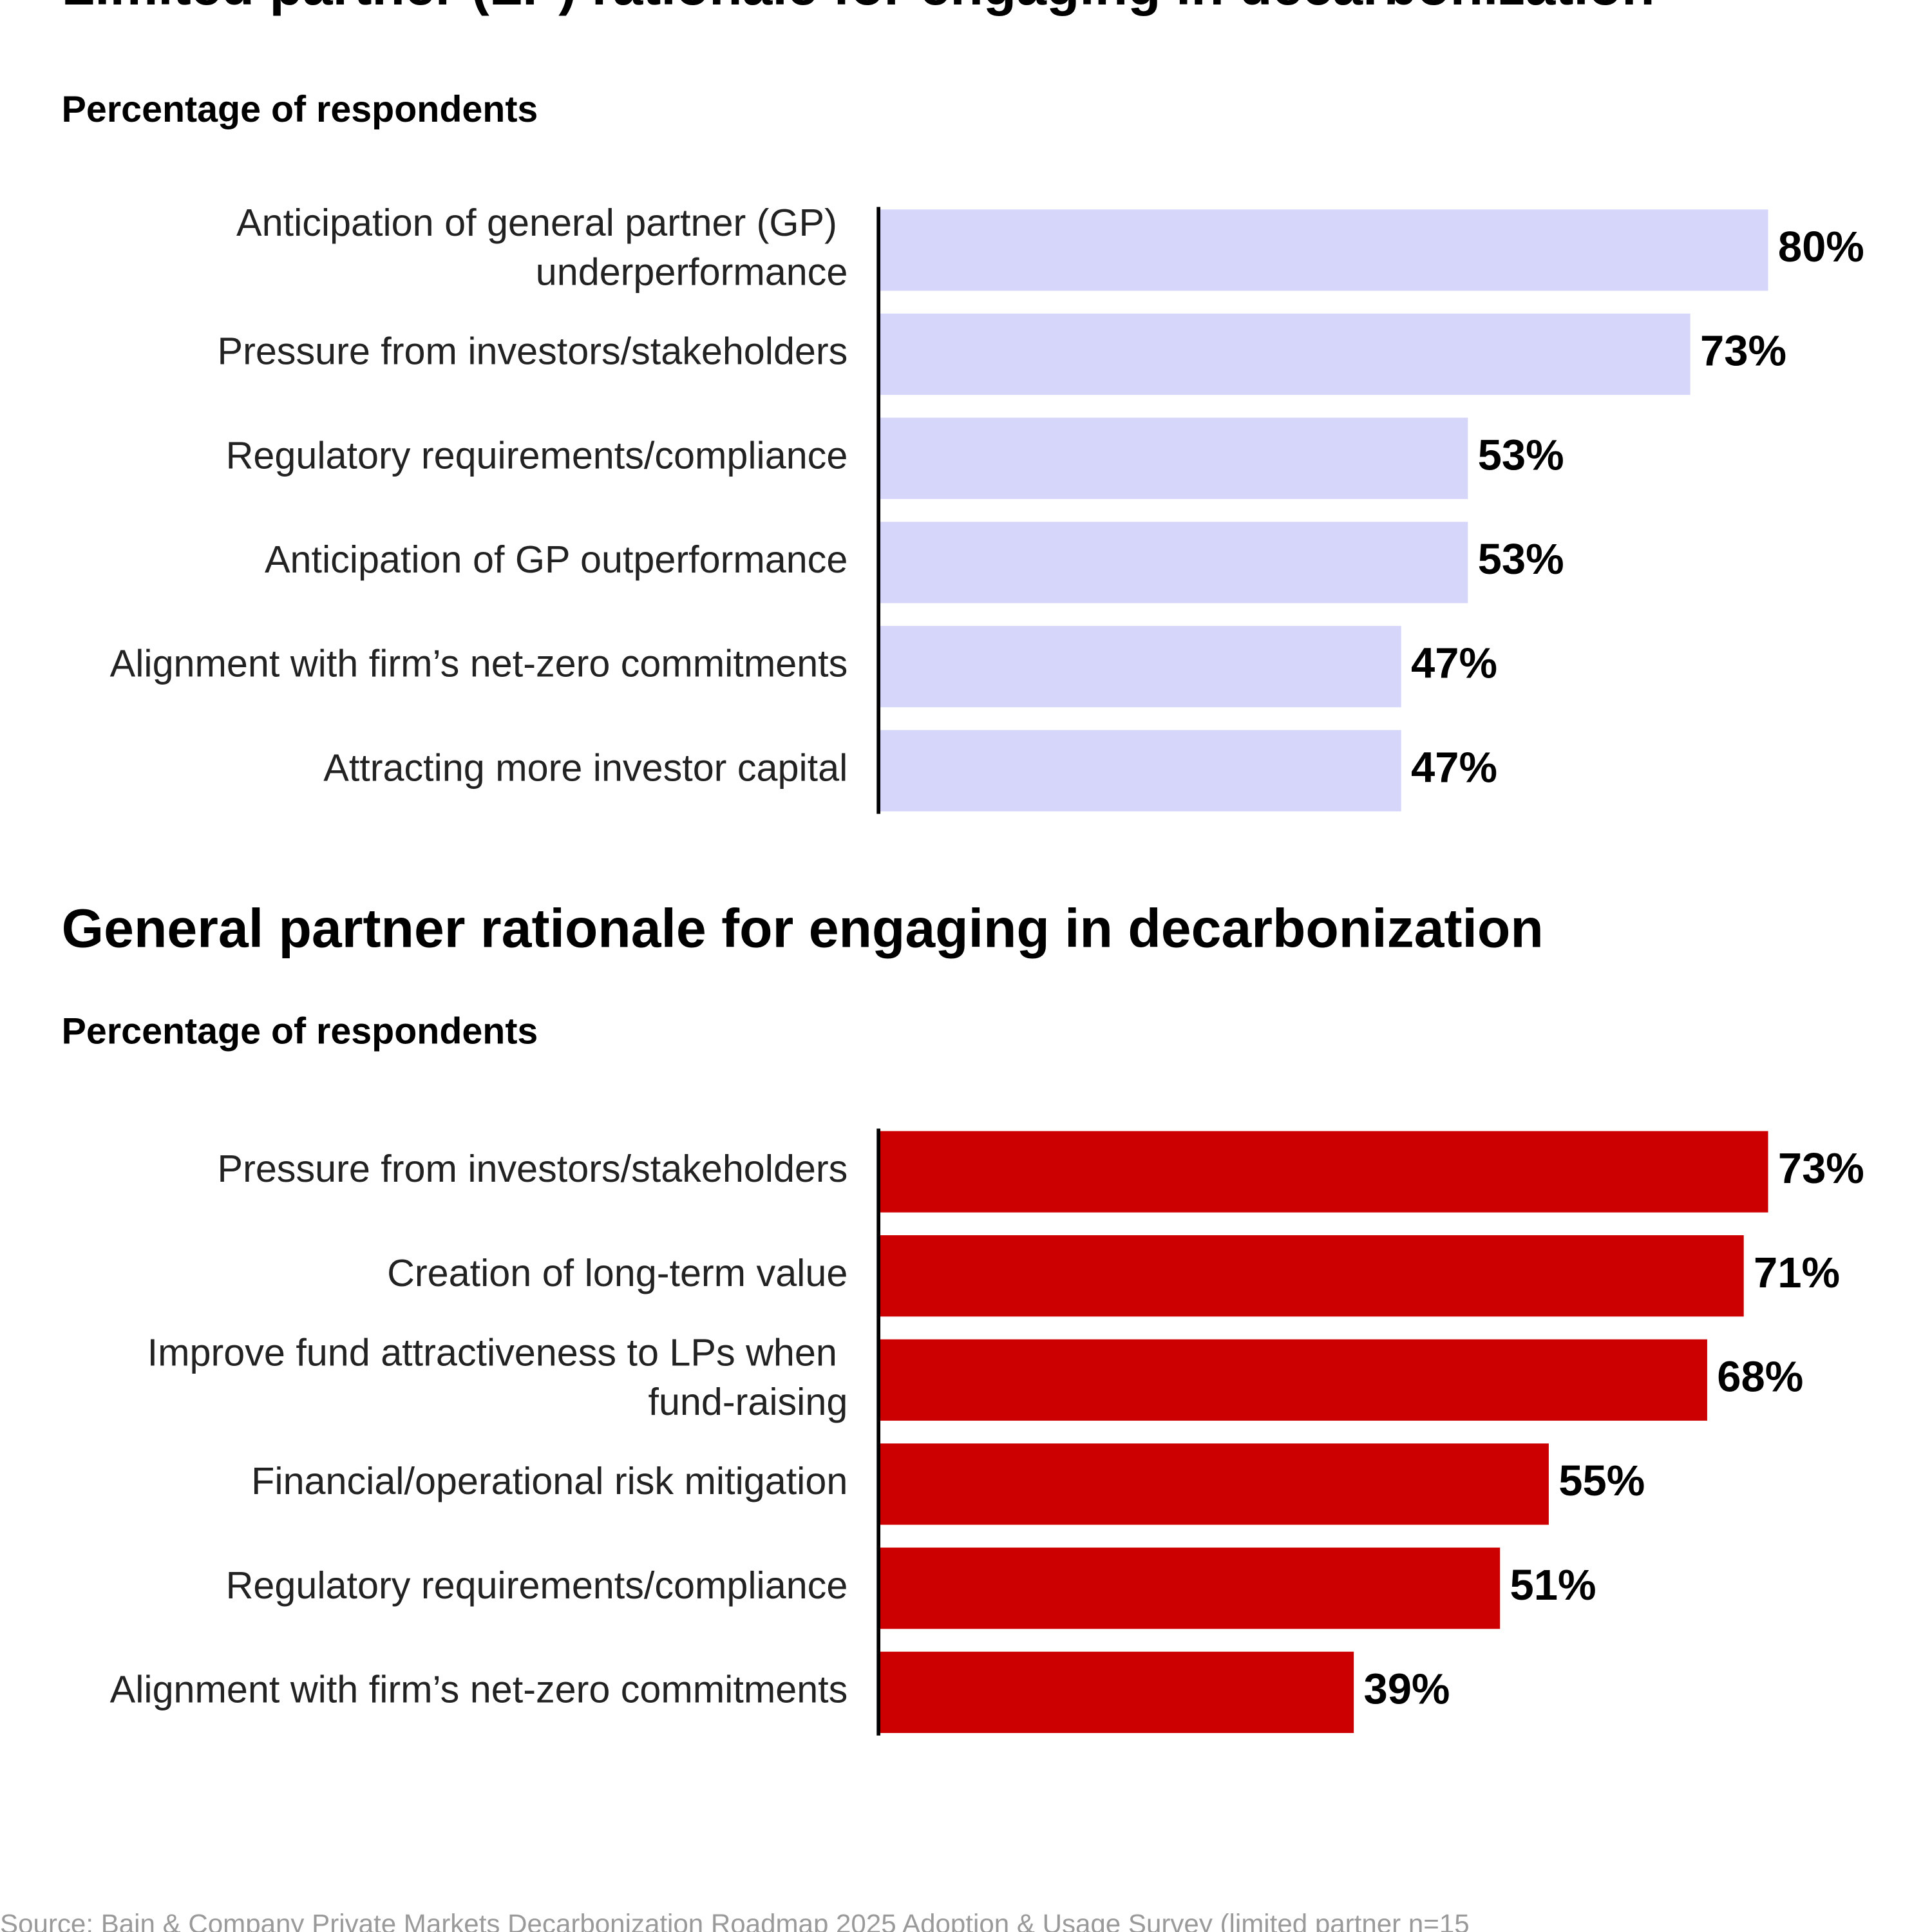 The image size is (1932, 1932). What do you see at coordinates (618, 1272) in the screenshot?
I see `category-label: Creation of long-term value` at bounding box center [618, 1272].